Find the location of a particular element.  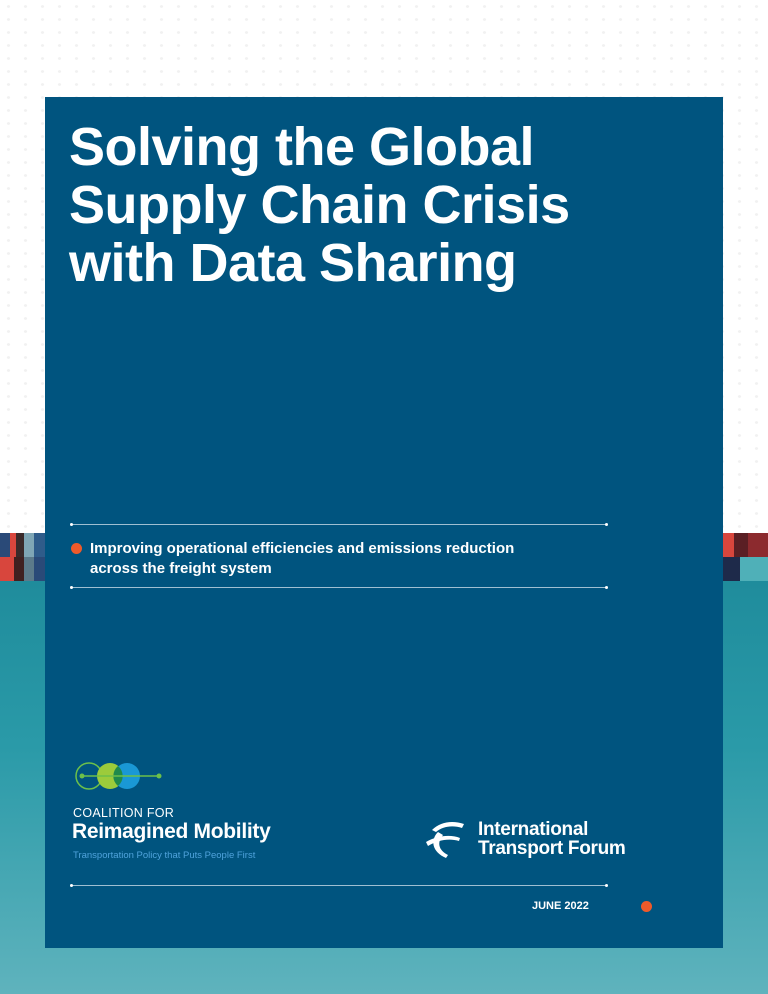

itf-line1: International is located at coordinates (533, 829).